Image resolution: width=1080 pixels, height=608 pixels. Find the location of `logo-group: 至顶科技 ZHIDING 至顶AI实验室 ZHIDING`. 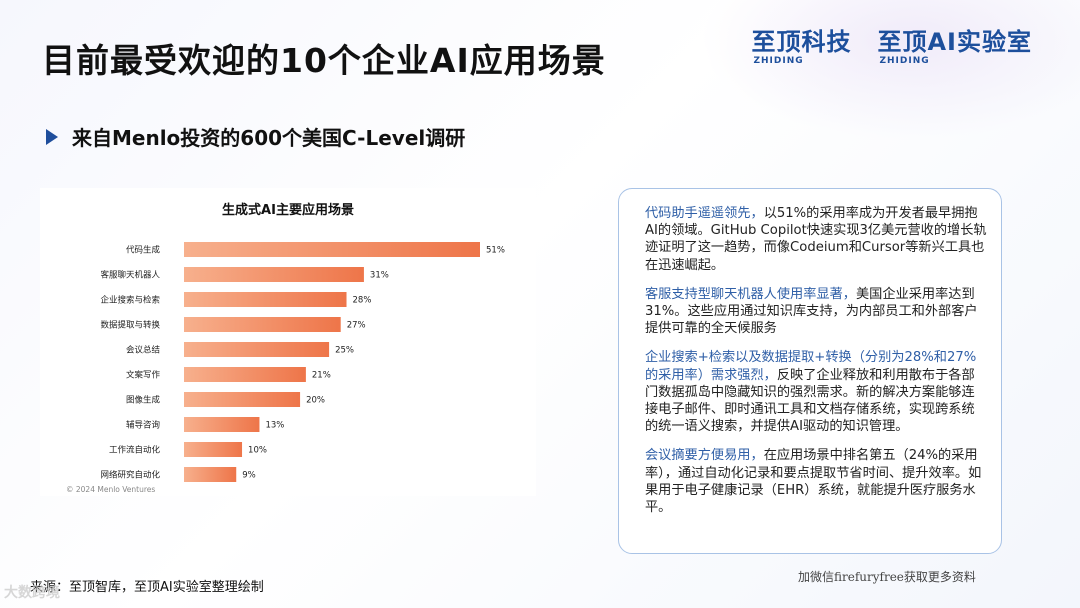

logo-group: 至顶科技 ZHIDING 至顶AI实验室 ZHIDING is located at coordinates (891, 47).